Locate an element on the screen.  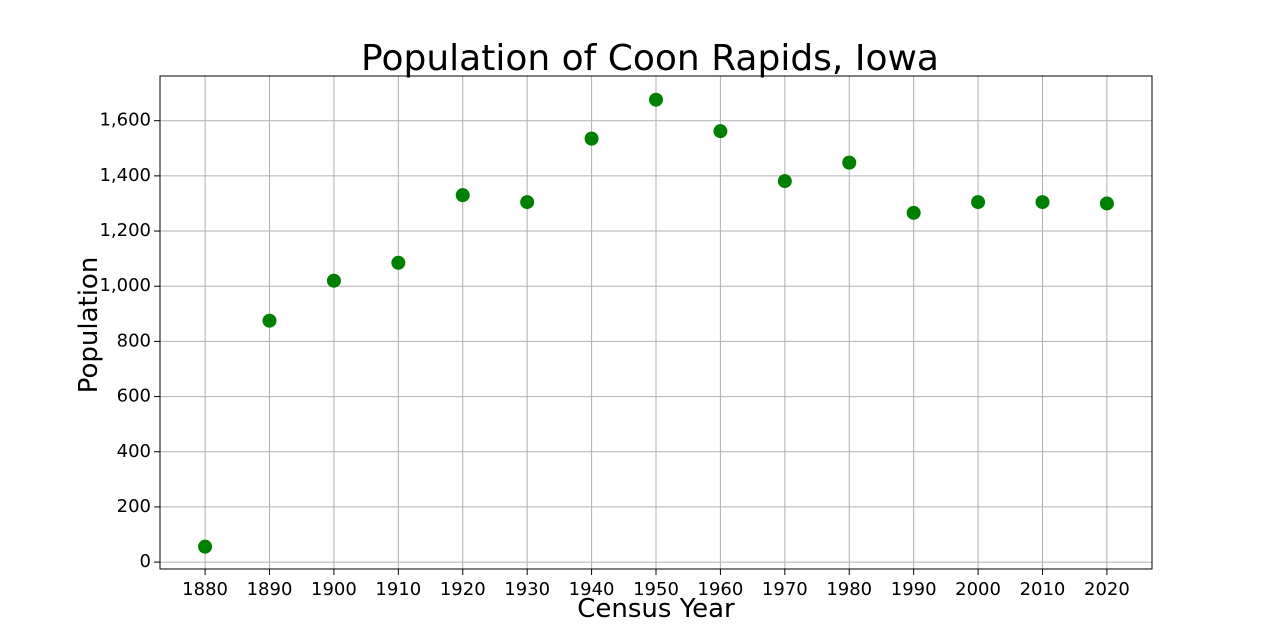
y-tick-label: 1,000 is located at coordinates (125, 285).